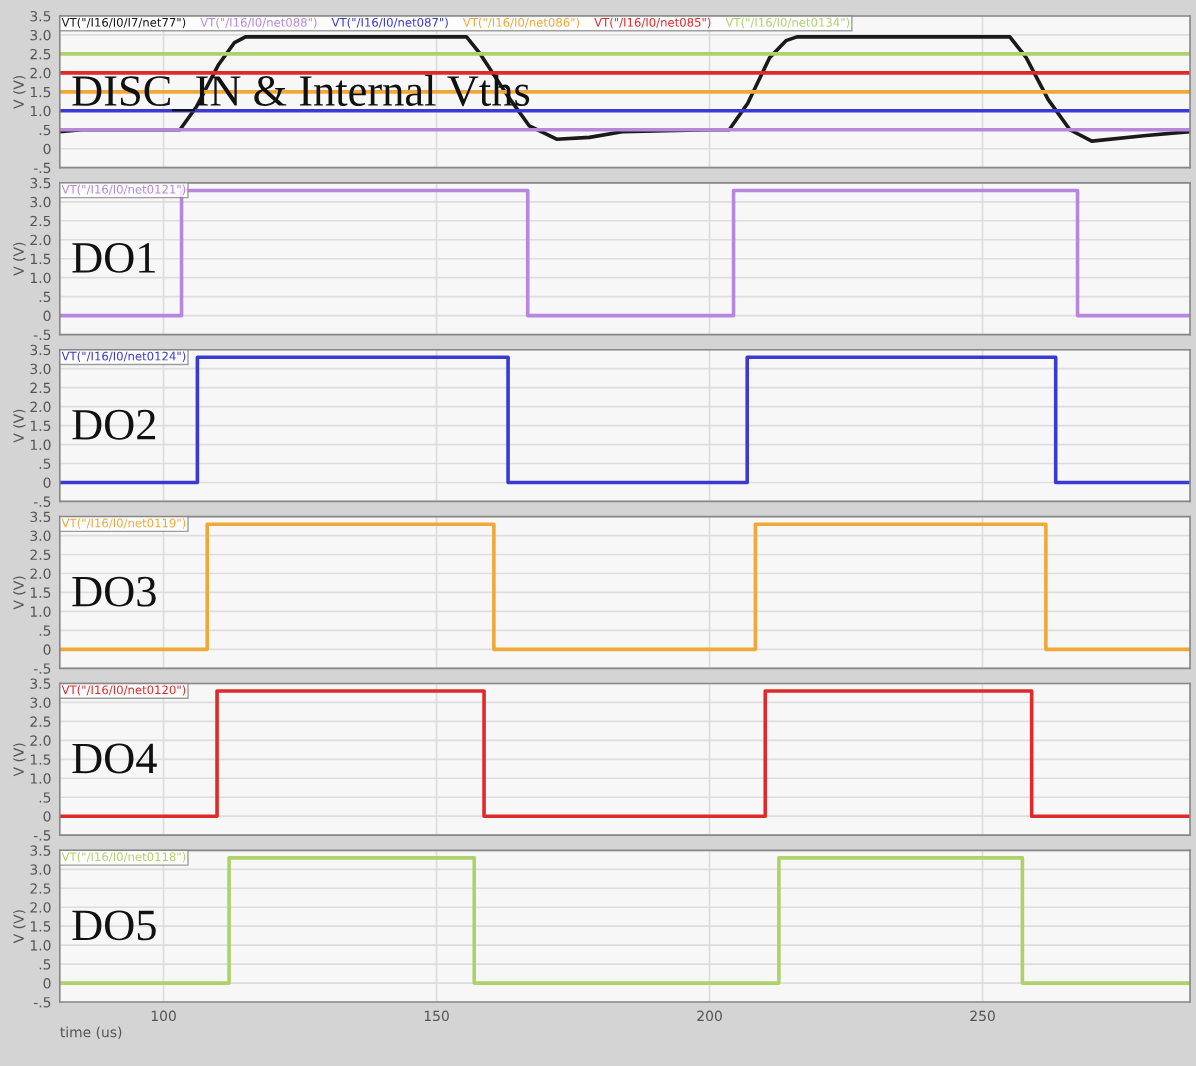 The width and height of the screenshot is (1196, 1066). Describe the element at coordinates (114, 591) in the screenshot. I see `annotation: DO3` at that location.